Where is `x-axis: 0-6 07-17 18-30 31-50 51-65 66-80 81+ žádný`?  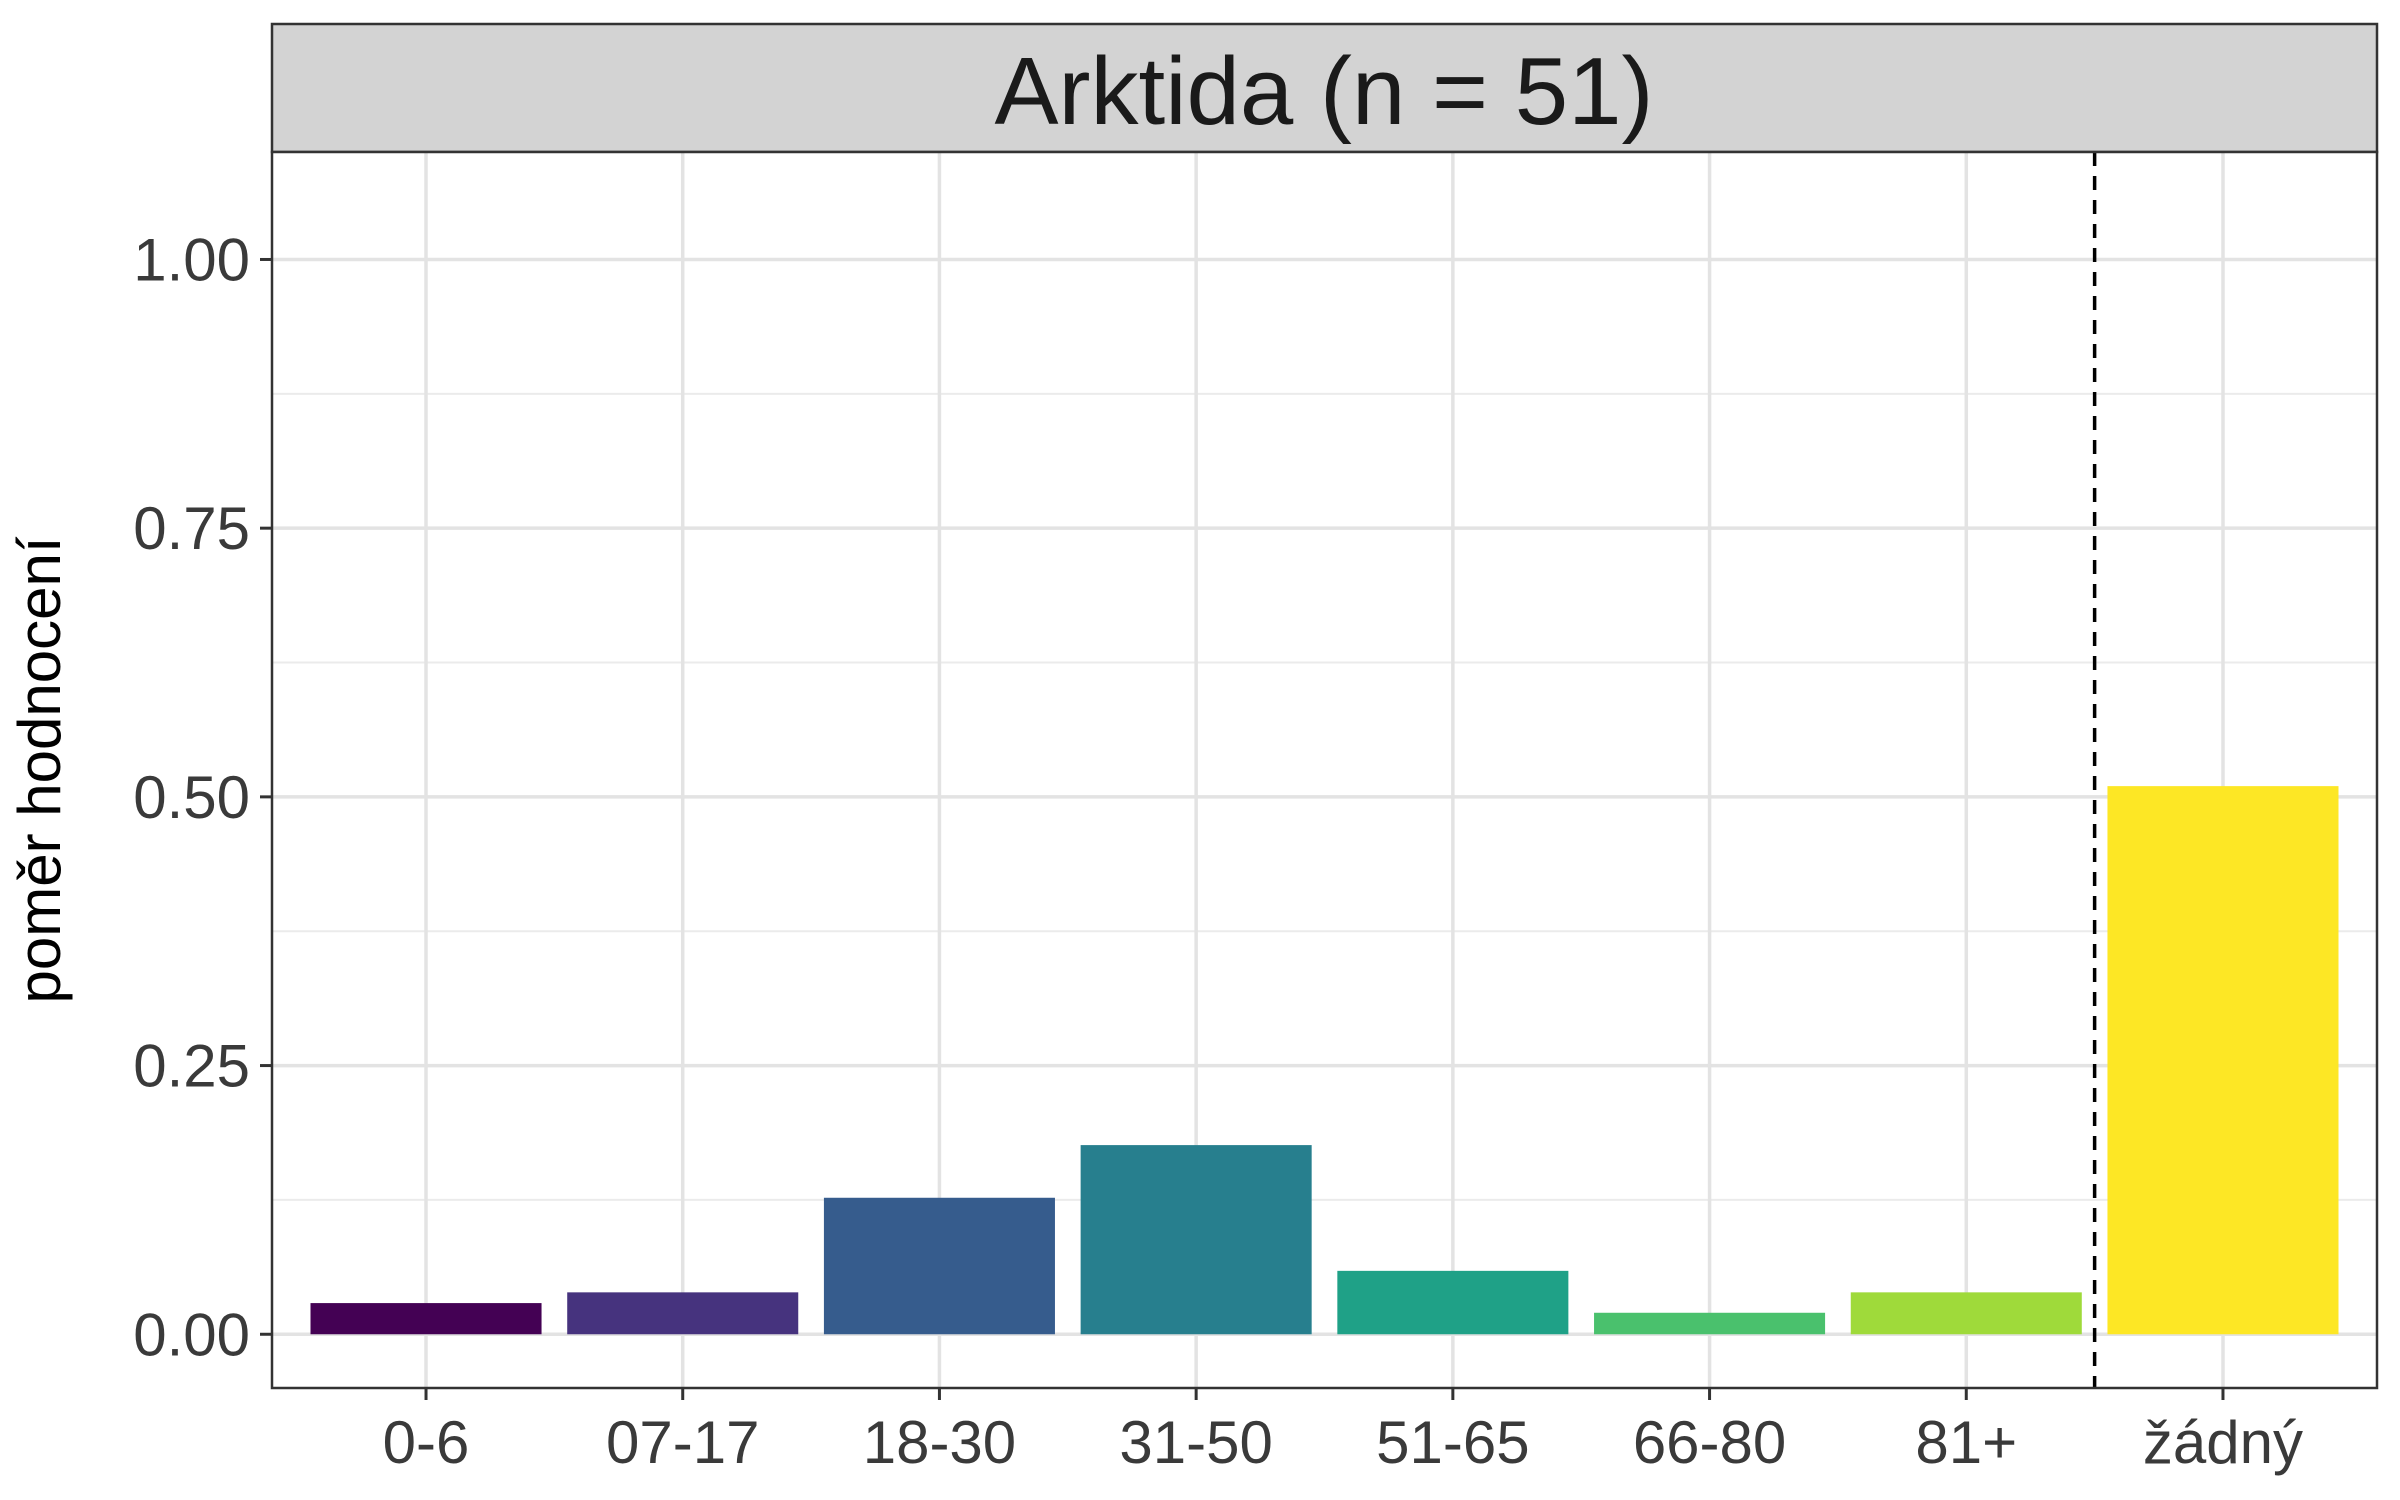
x-axis: 0-6 07-17 18-30 31-50 51-65 66-80 81+ žádný is located at coordinates (1343, 1432).